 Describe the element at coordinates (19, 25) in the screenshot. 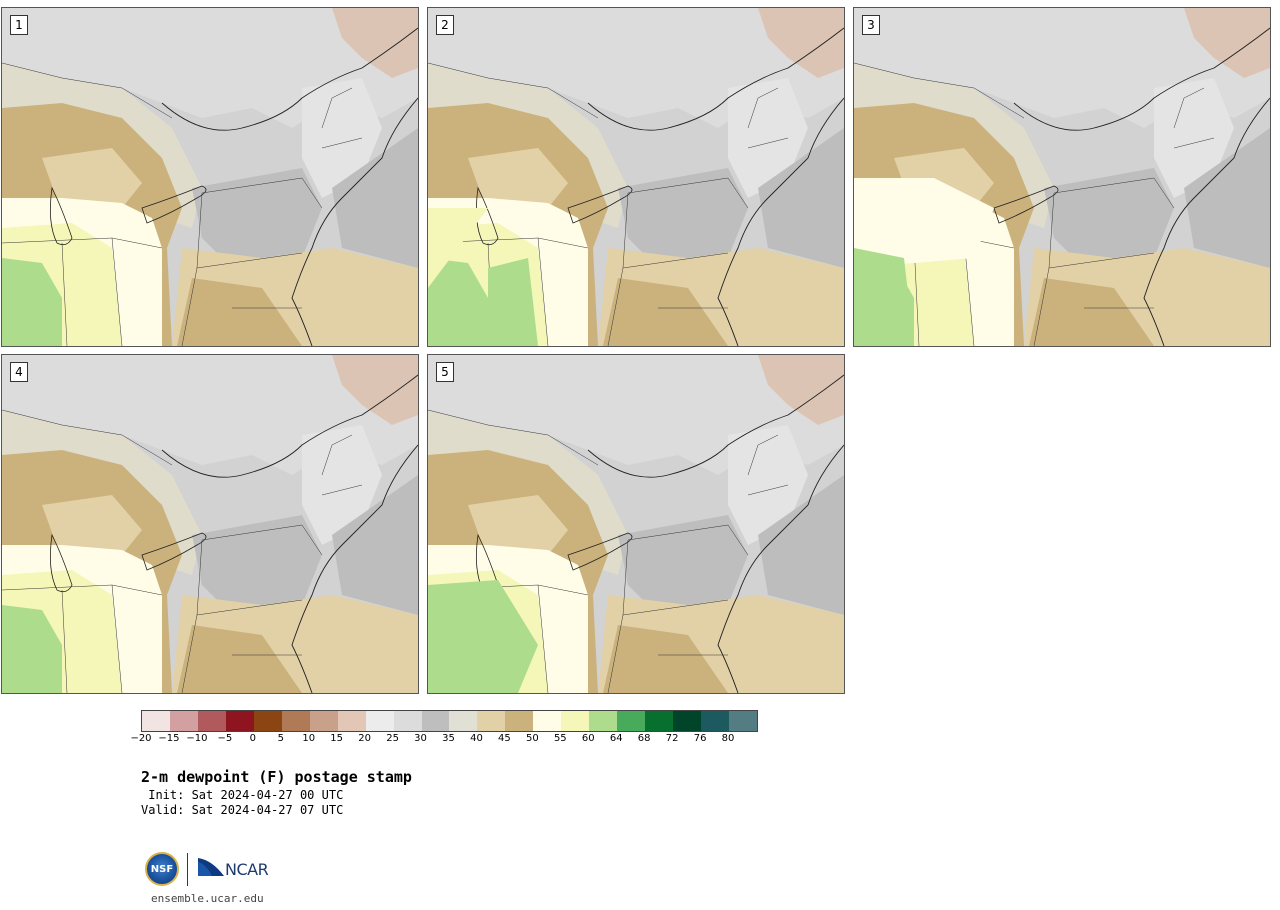

I see `panel-label-1: 1` at that location.